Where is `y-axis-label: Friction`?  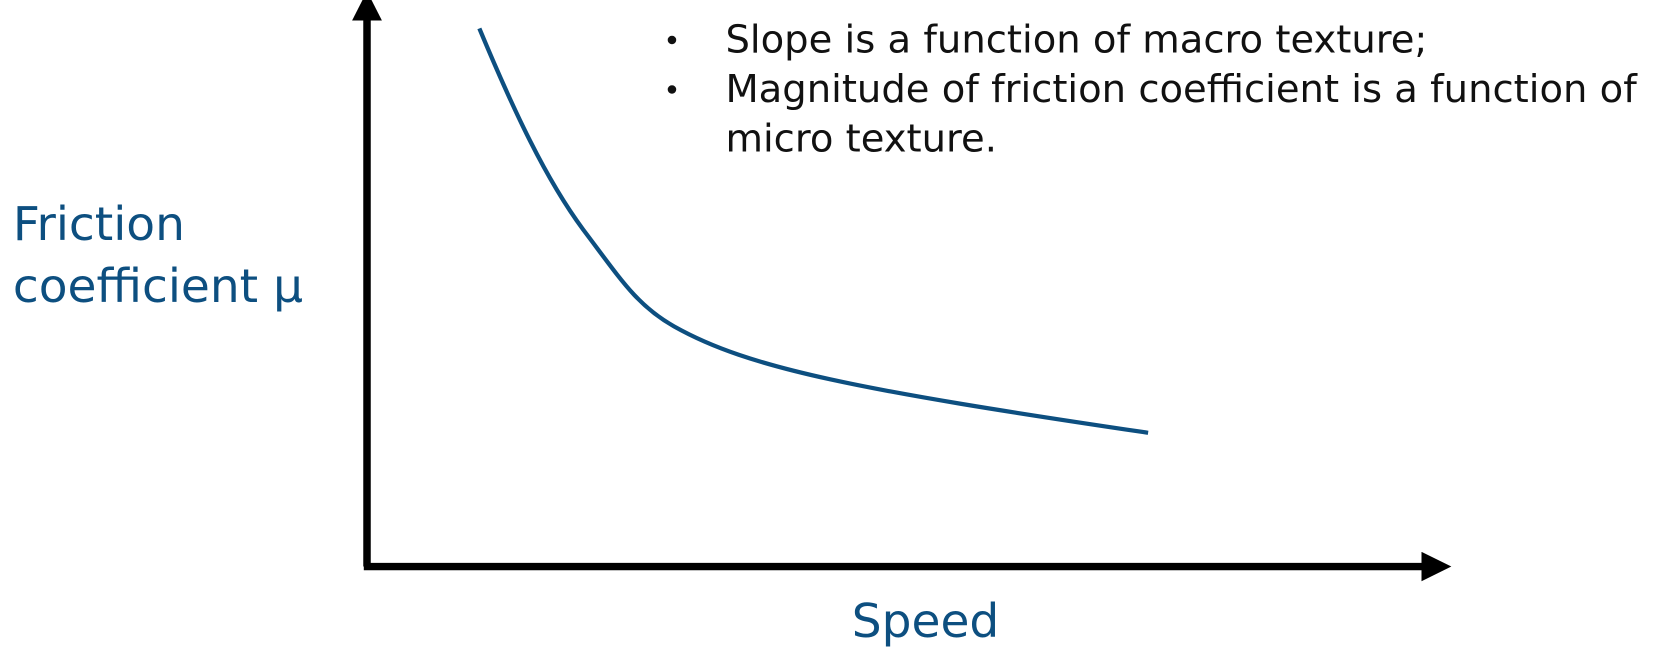
y-axis-label: Friction is located at coordinates (99, 225).